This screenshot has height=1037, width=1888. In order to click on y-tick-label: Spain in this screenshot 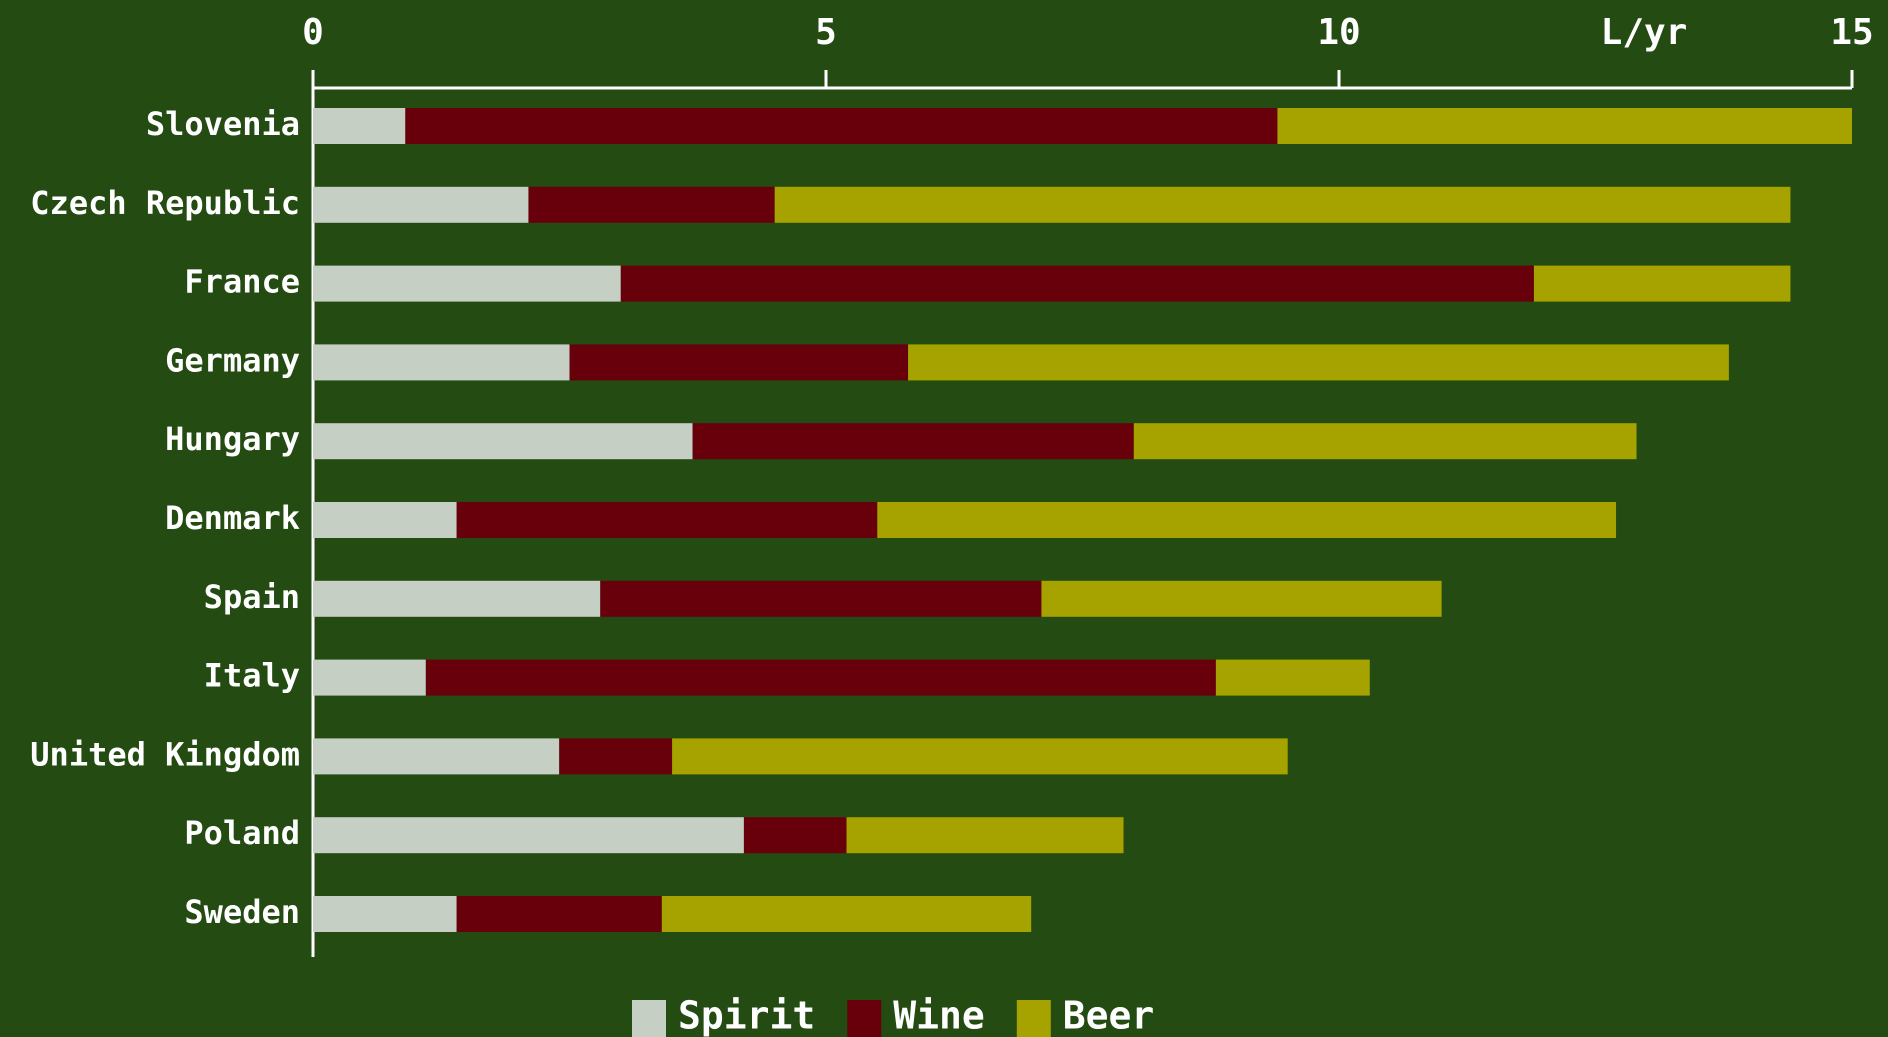, I will do `click(252, 597)`.